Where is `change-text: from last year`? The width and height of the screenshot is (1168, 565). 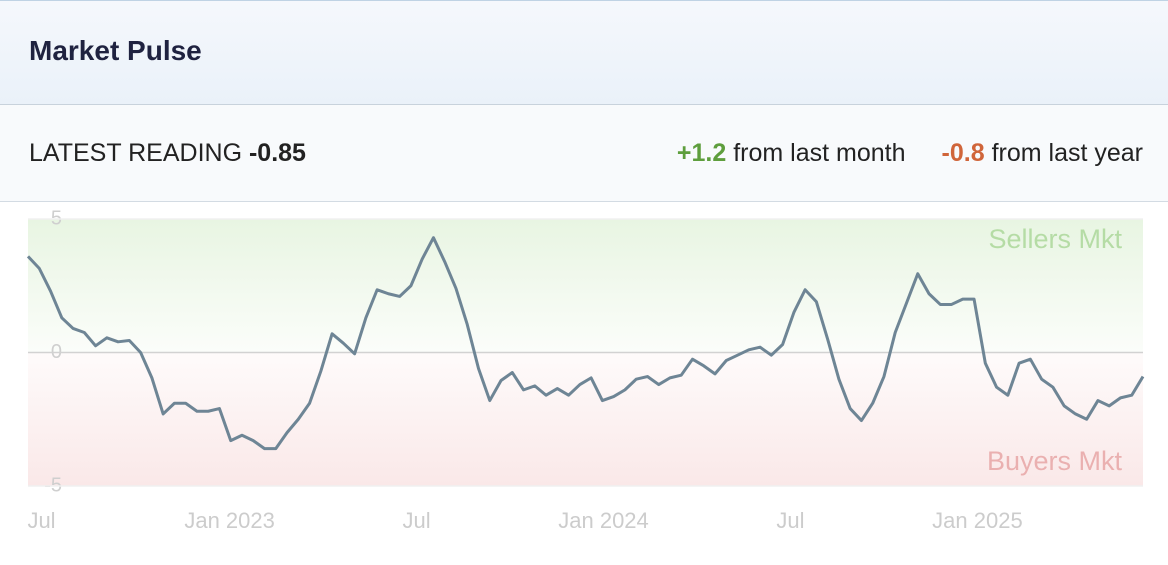 change-text: from last year is located at coordinates (1067, 153).